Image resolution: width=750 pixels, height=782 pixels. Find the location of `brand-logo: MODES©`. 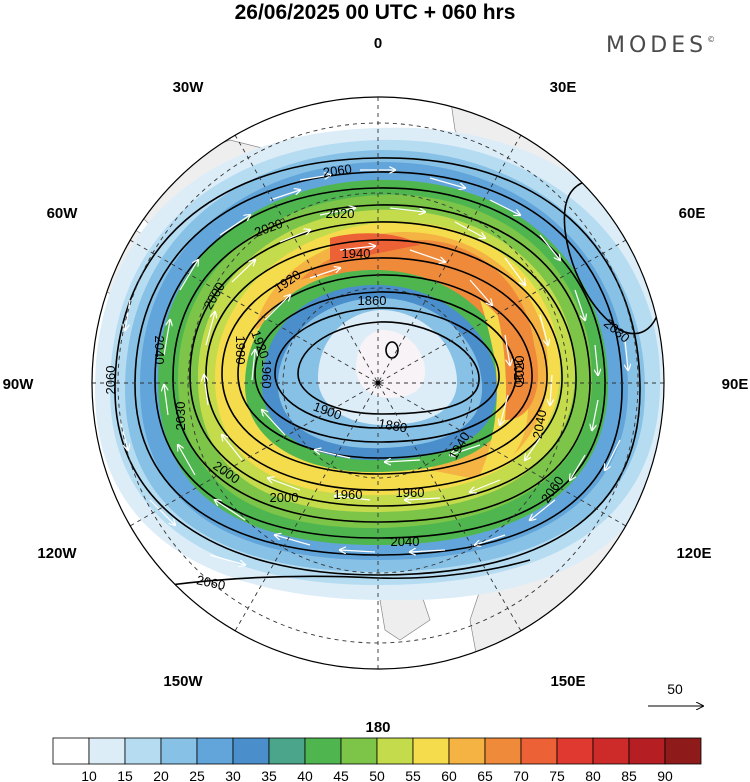

brand-logo: MODES© is located at coordinates (660, 45).